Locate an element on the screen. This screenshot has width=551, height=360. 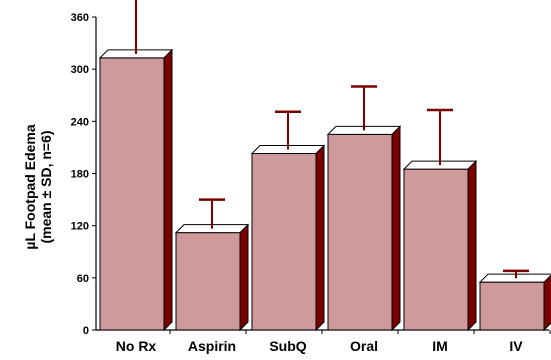
bar-front-im is located at coordinates (436, 249).